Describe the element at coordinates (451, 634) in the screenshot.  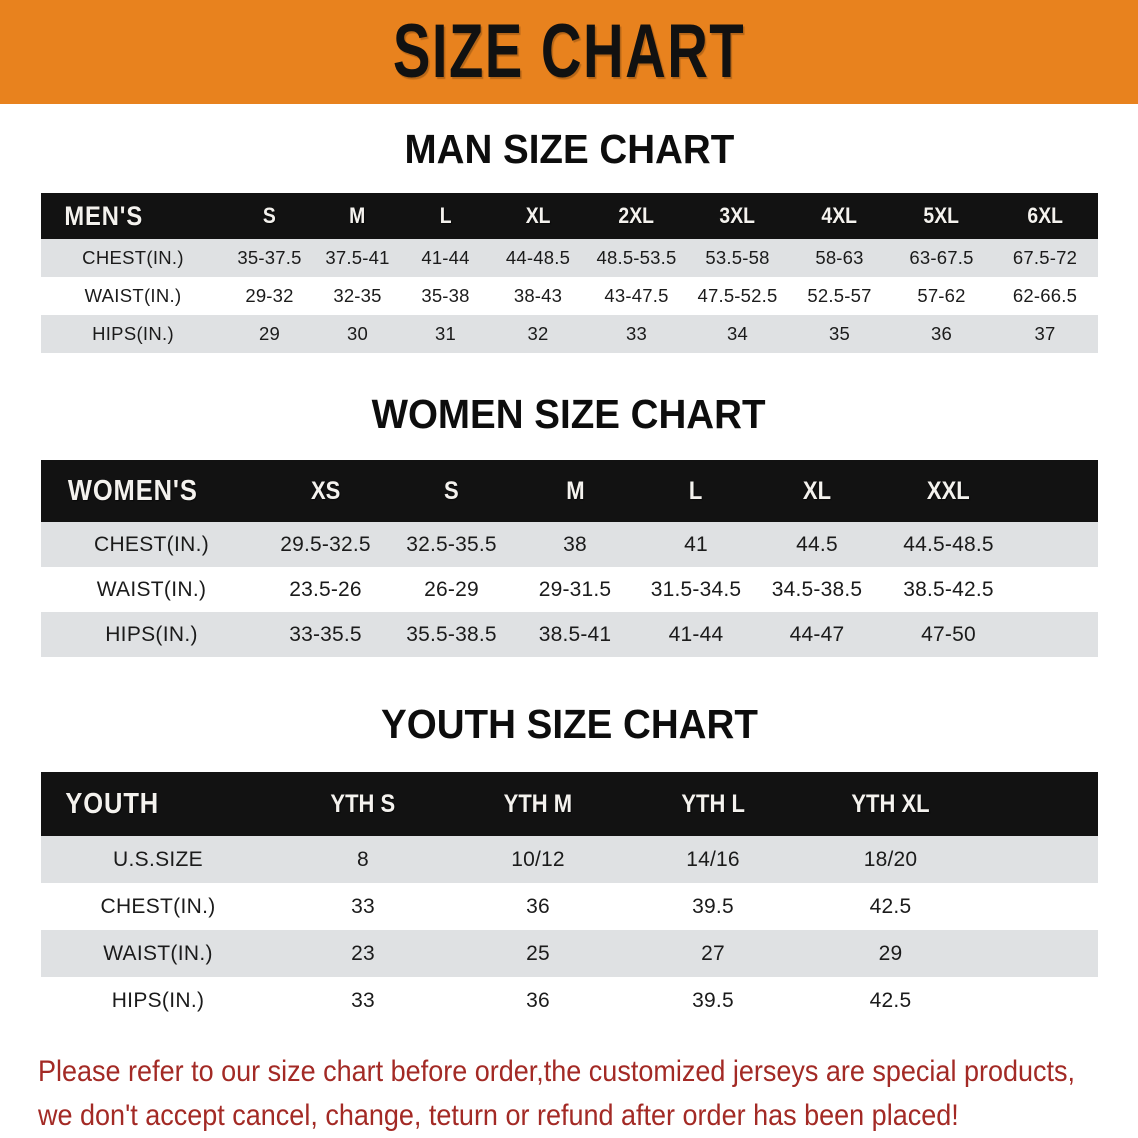
I see `women-cell-2-1: 35.5-38.5` at that location.